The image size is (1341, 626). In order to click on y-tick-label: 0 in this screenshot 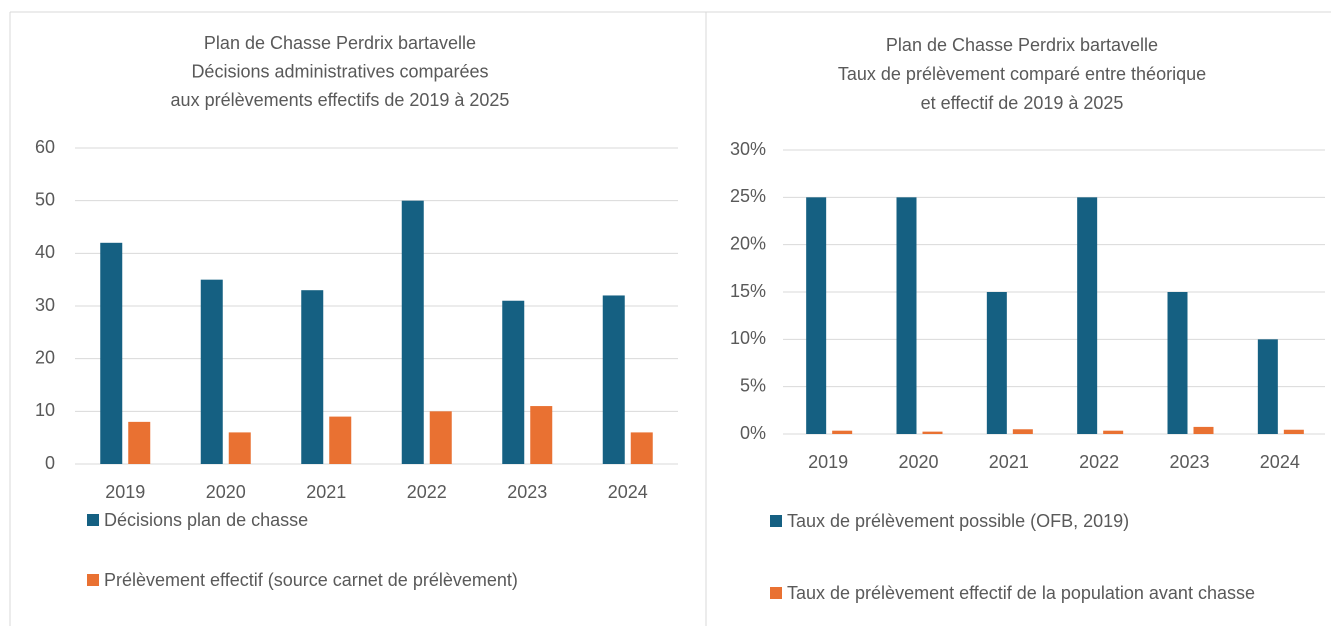, I will do `click(50, 463)`.